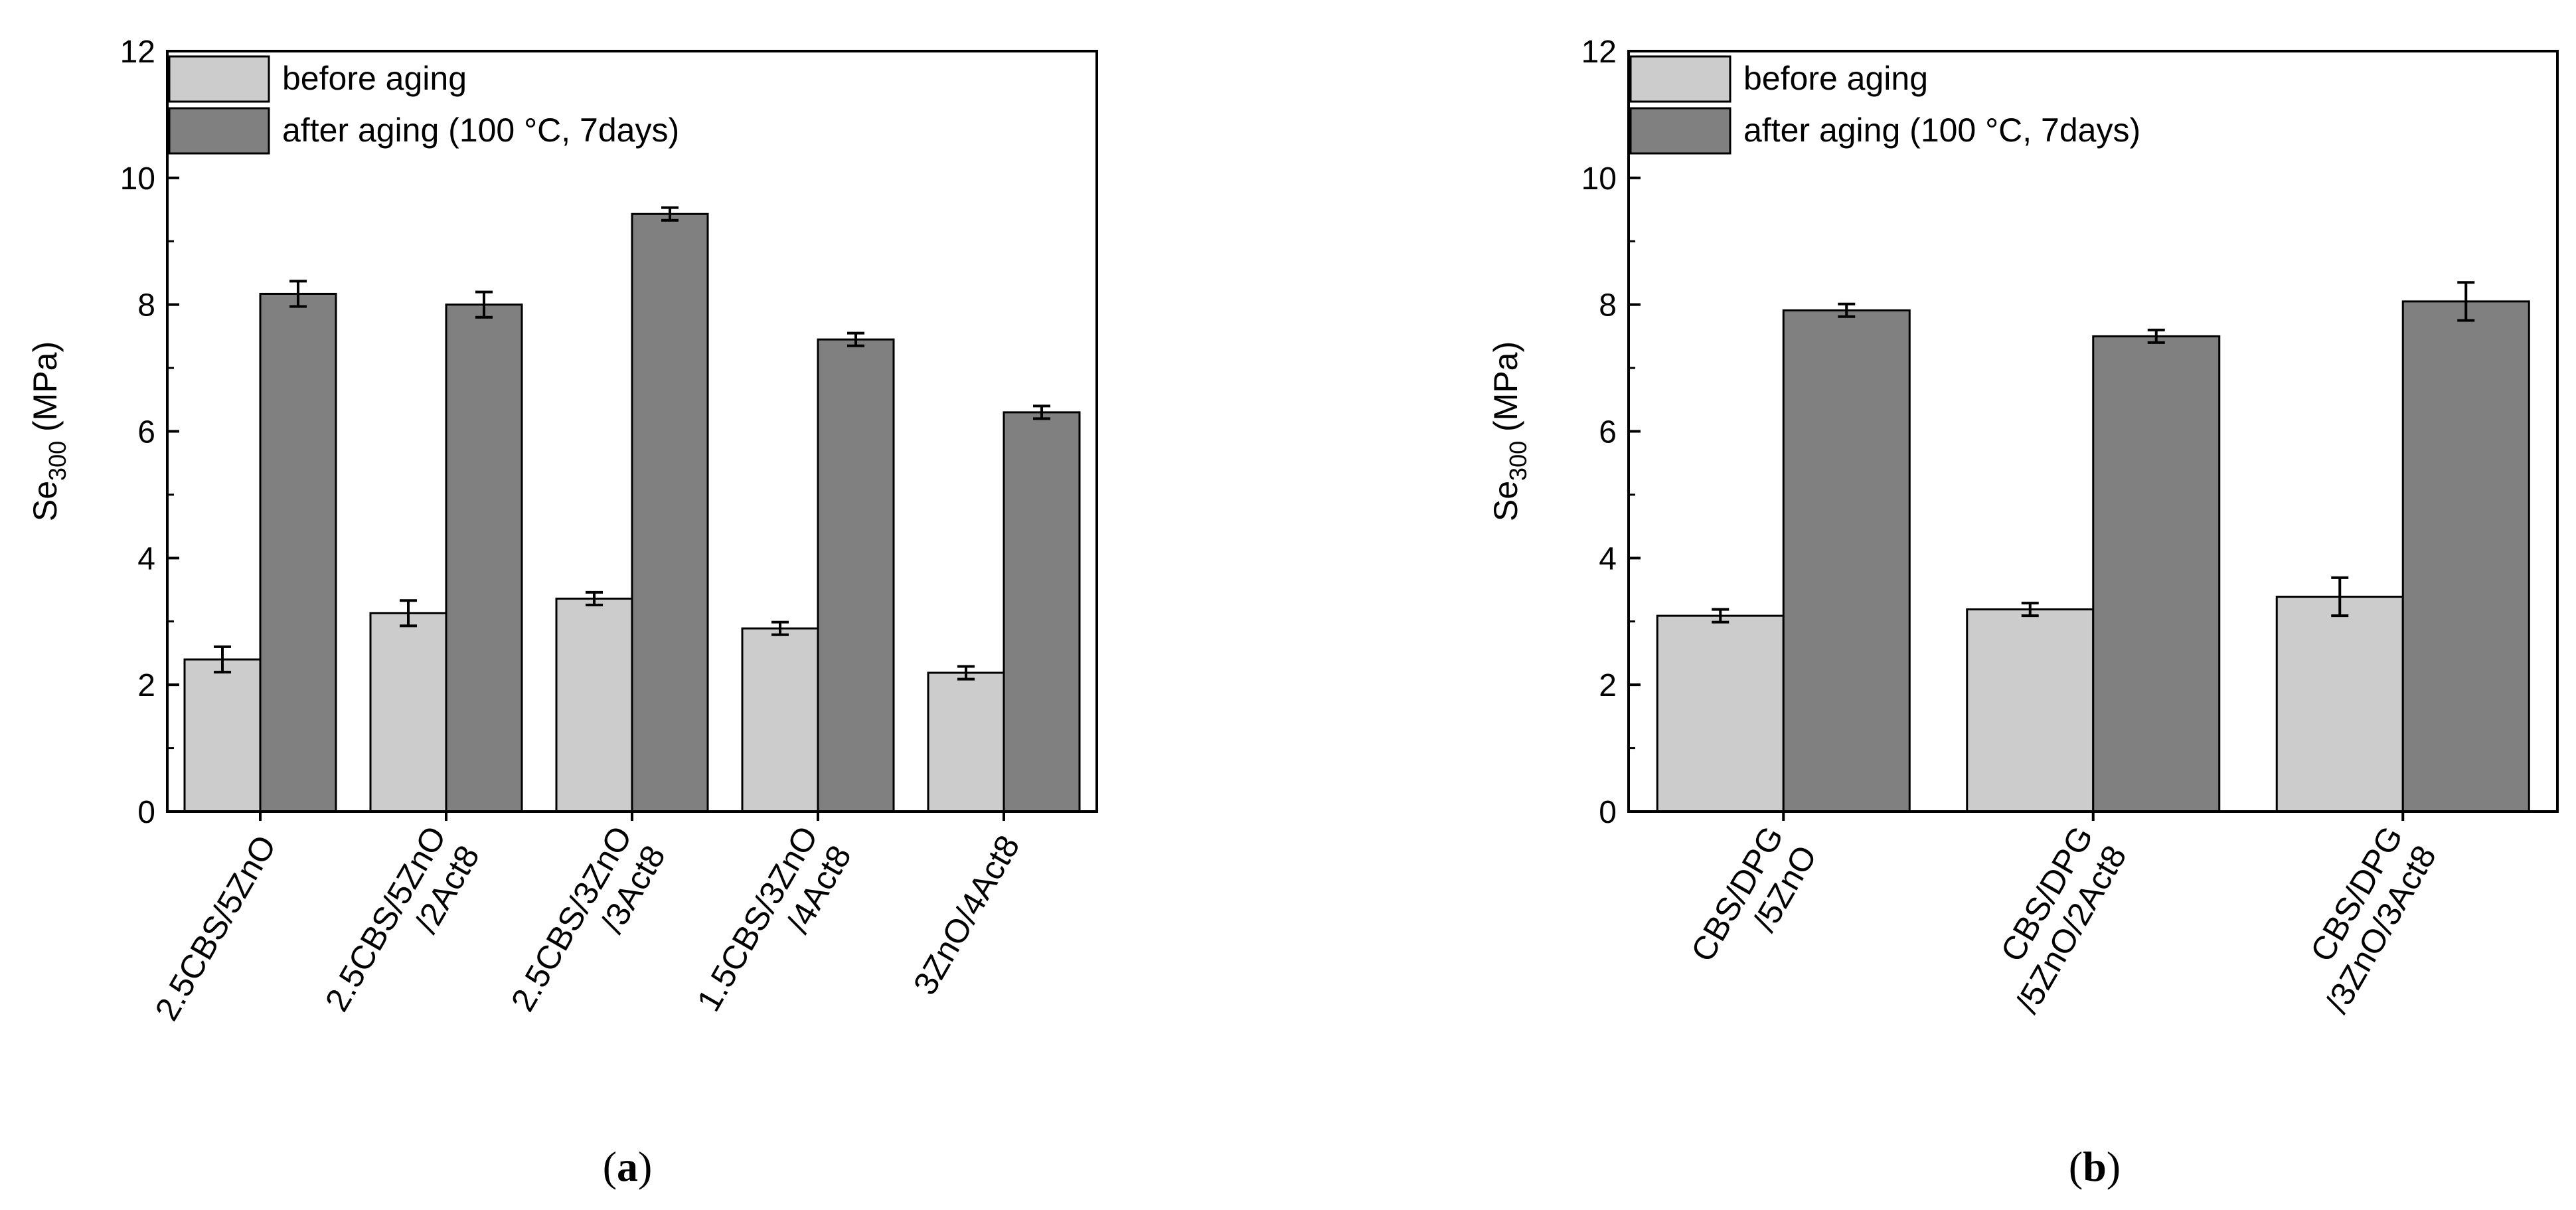  What do you see at coordinates (1608, 432) in the screenshot?
I see `b-y-tick-label-3: 6` at bounding box center [1608, 432].